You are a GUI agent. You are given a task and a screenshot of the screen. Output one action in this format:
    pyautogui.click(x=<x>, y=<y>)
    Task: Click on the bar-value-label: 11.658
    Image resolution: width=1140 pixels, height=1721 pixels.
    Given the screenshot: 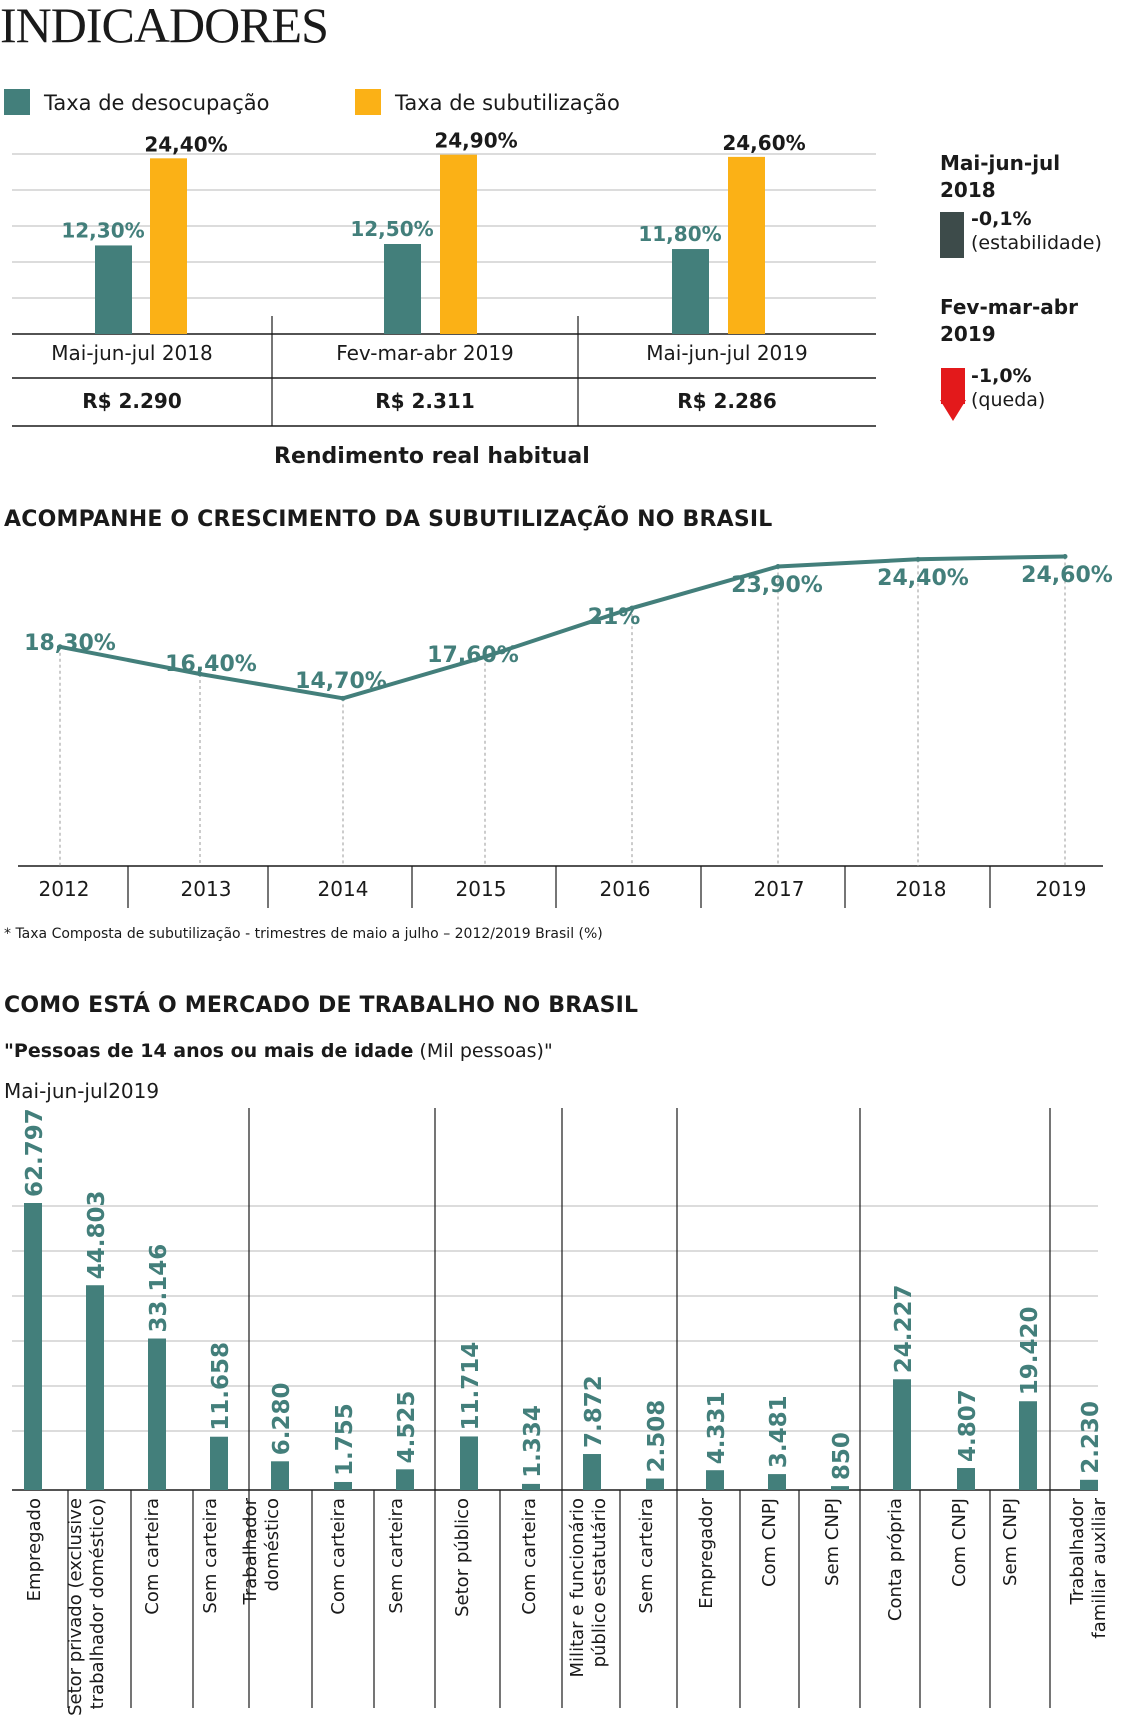 What is the action you would take?
    pyautogui.click(x=221, y=1386)
    